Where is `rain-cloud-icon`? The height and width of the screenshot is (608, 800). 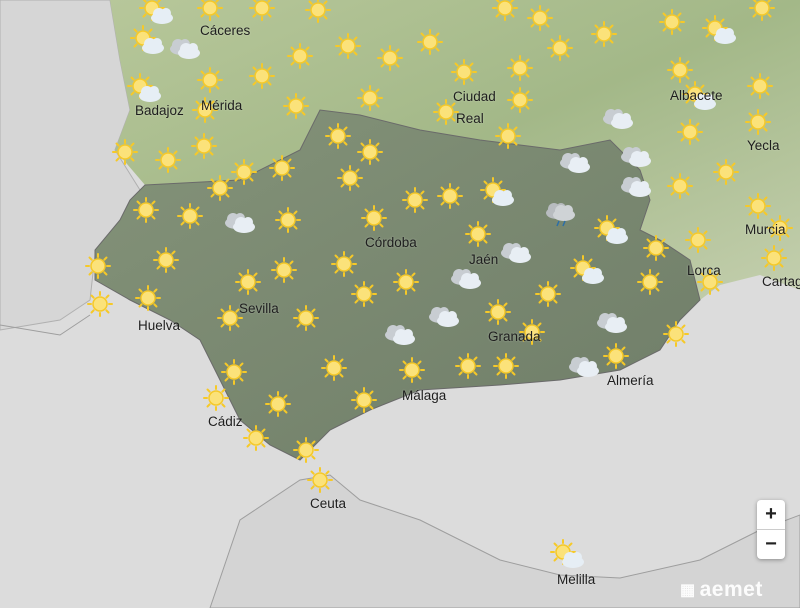
rain-cloud-icon is located at coordinates (560, 215).